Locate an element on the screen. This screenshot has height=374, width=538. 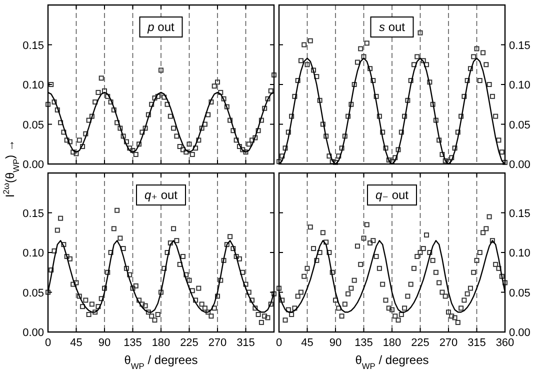
text: p out is located at coordinates (161, 27).